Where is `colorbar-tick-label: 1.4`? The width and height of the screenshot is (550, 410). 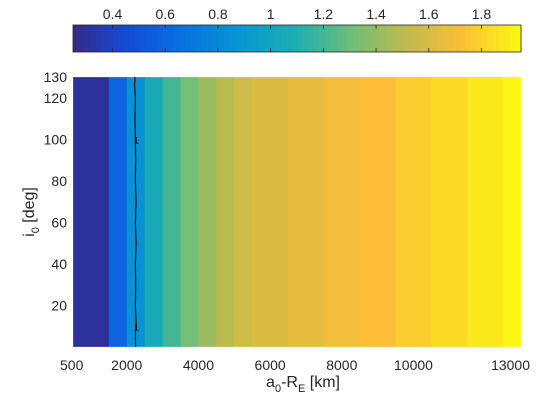
colorbar-tick-label: 1.4 is located at coordinates (376, 14).